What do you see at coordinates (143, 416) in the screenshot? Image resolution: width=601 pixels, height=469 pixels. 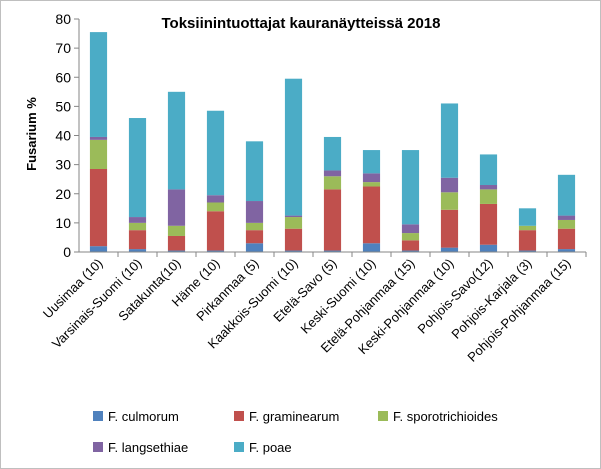 I see `legend-label: F. culmorum` at bounding box center [143, 416].